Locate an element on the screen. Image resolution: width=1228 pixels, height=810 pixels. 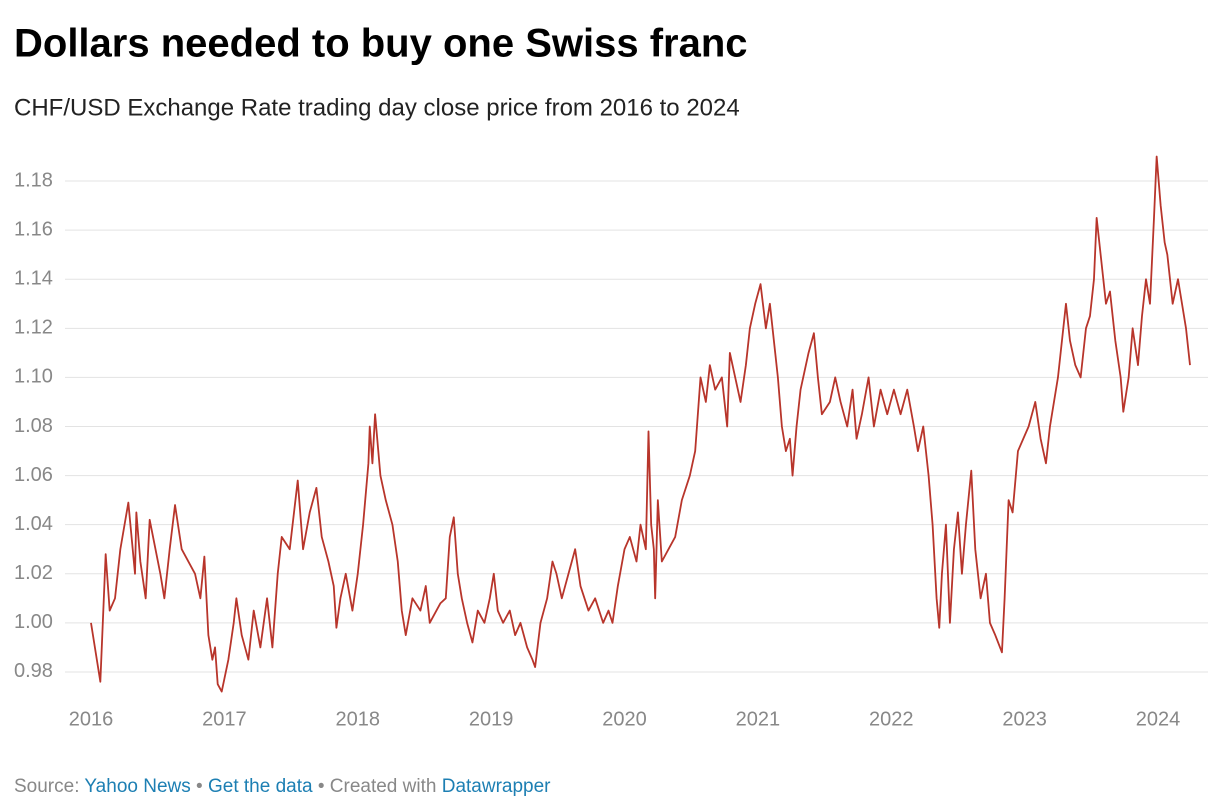
y-tick-label: 1.14 is located at coordinates (33, 279).